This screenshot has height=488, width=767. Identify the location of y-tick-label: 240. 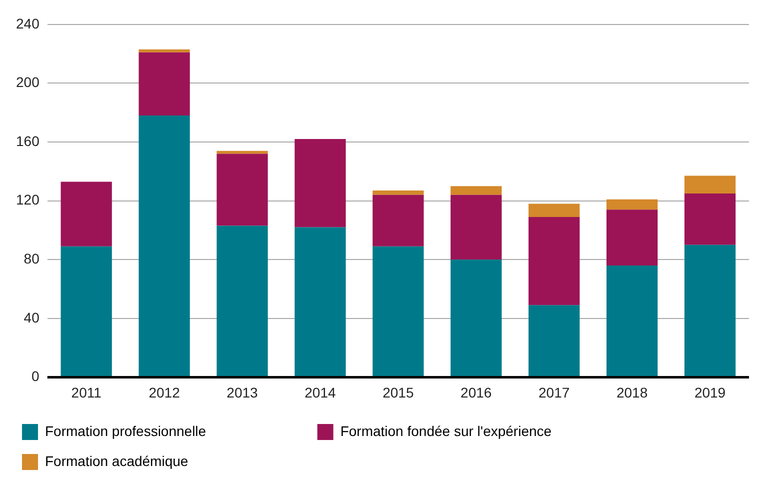
(28, 23).